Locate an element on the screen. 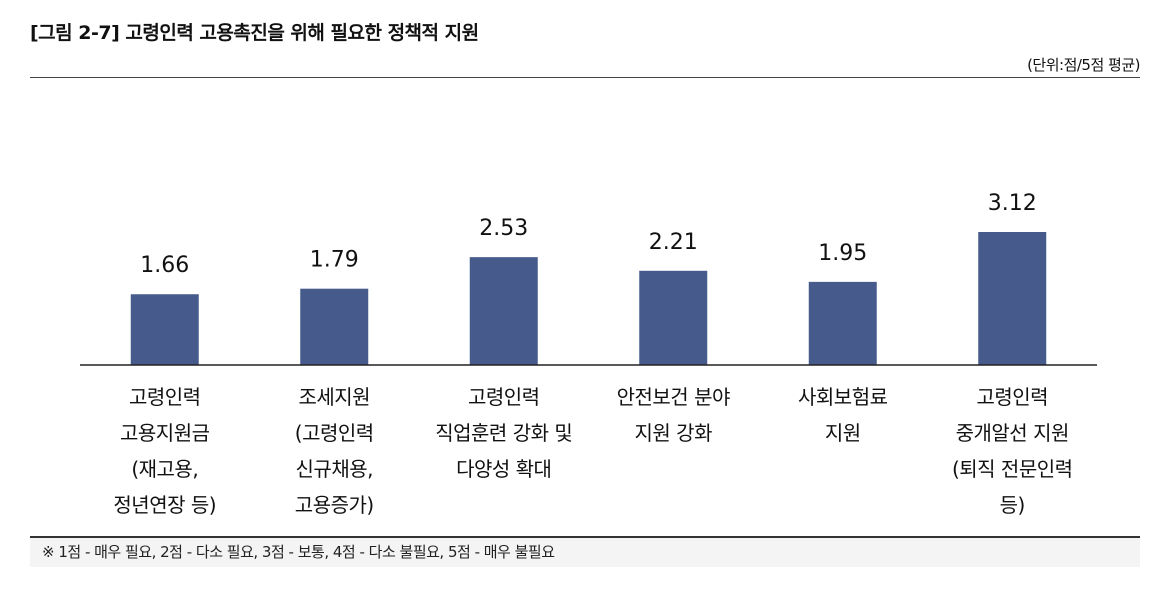 The width and height of the screenshot is (1176, 599). category-label: 고용지원금 is located at coordinates (165, 433).